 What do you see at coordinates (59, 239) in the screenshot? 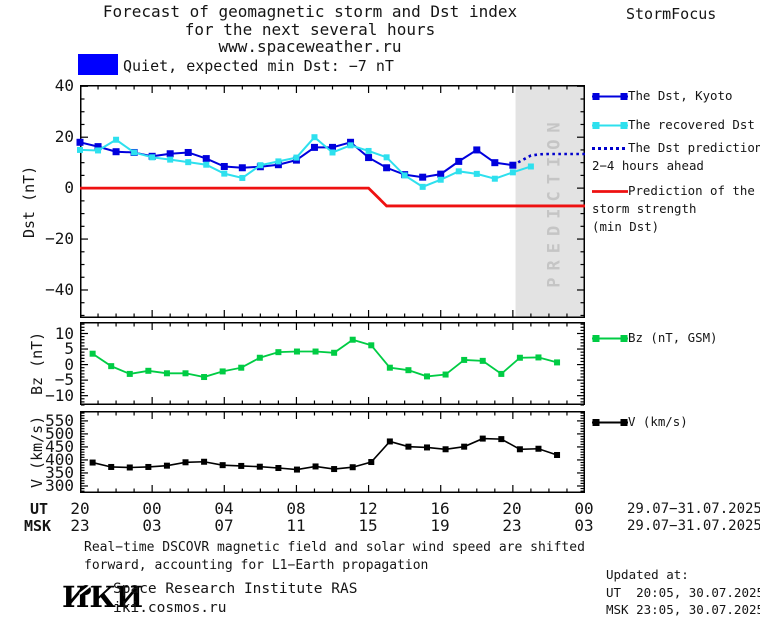
I see `y-tick-label: −20` at bounding box center [59, 239].